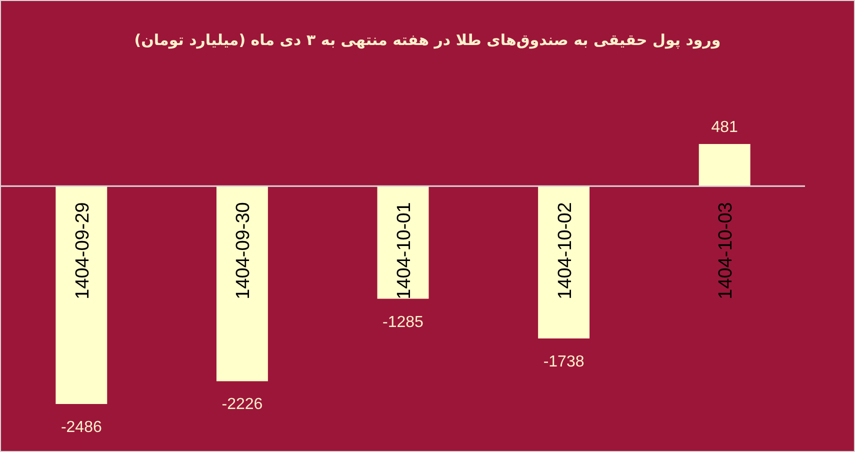 Image resolution: width=855 pixels, height=452 pixels. What do you see at coordinates (242, 405) in the screenshot?
I see `data-label: -2226` at bounding box center [242, 405].